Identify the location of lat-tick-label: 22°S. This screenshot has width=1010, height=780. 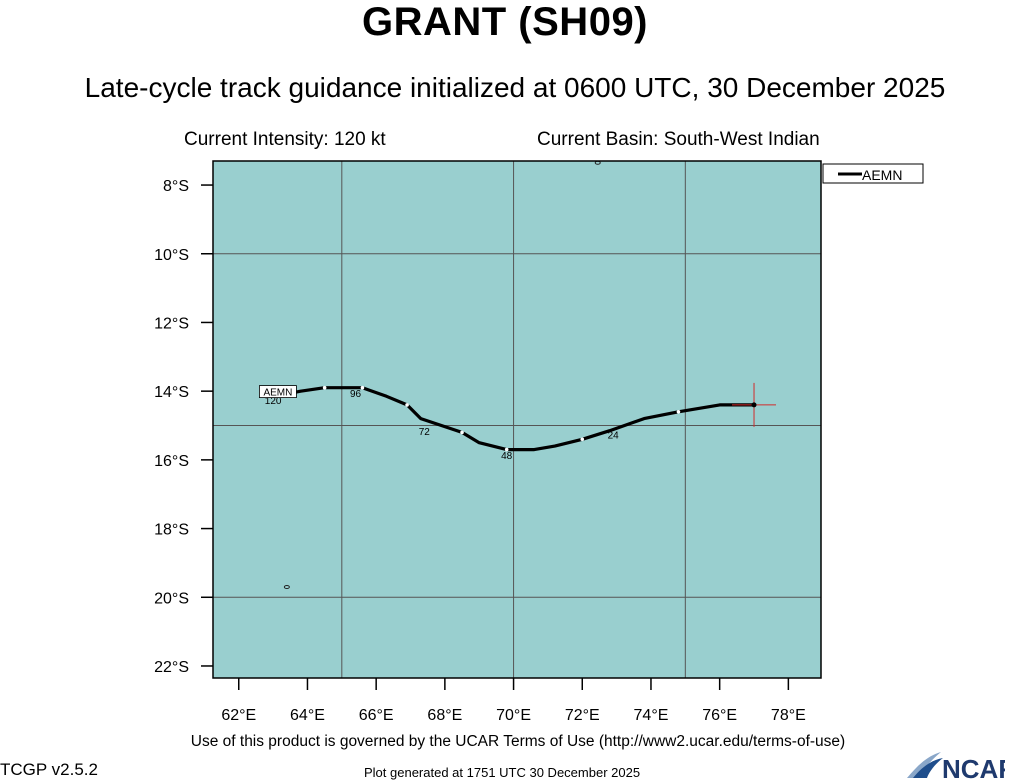
(171, 667).